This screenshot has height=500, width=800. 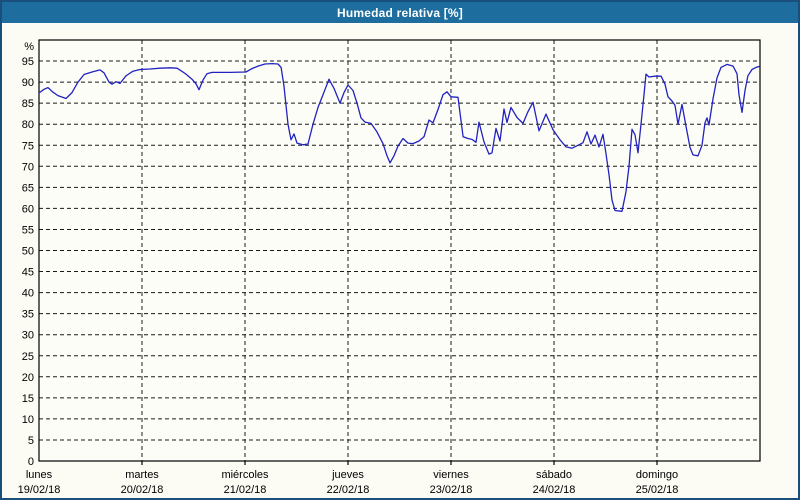 I want to click on y-tick-label: 0, so click(x=31, y=462).